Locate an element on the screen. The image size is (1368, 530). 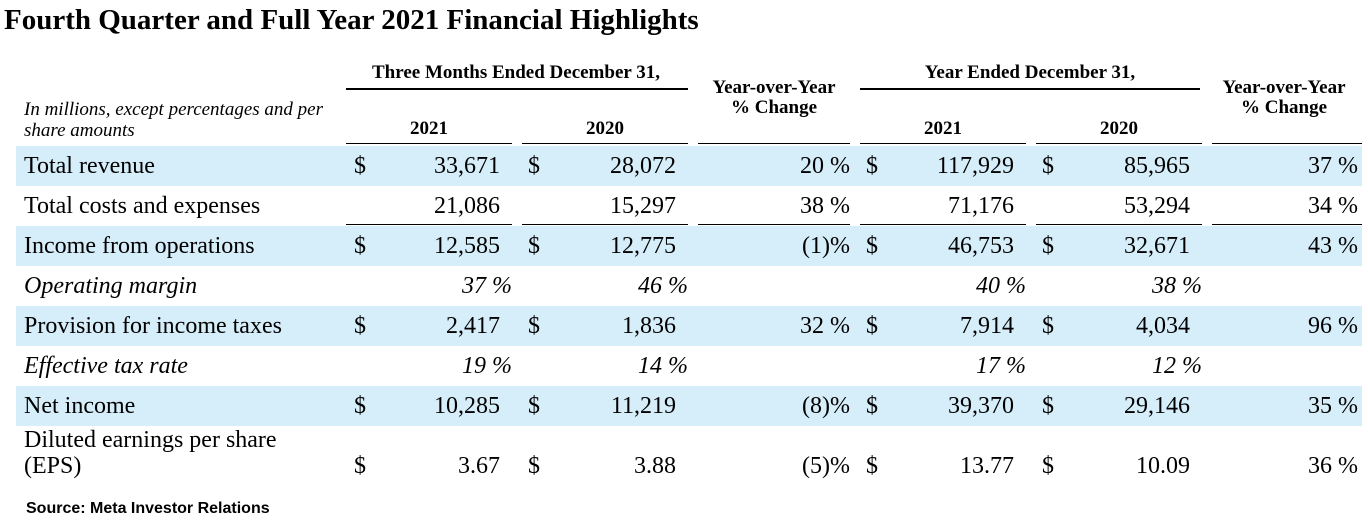
cell-y-yoy: 37 % is located at coordinates (1333, 166).